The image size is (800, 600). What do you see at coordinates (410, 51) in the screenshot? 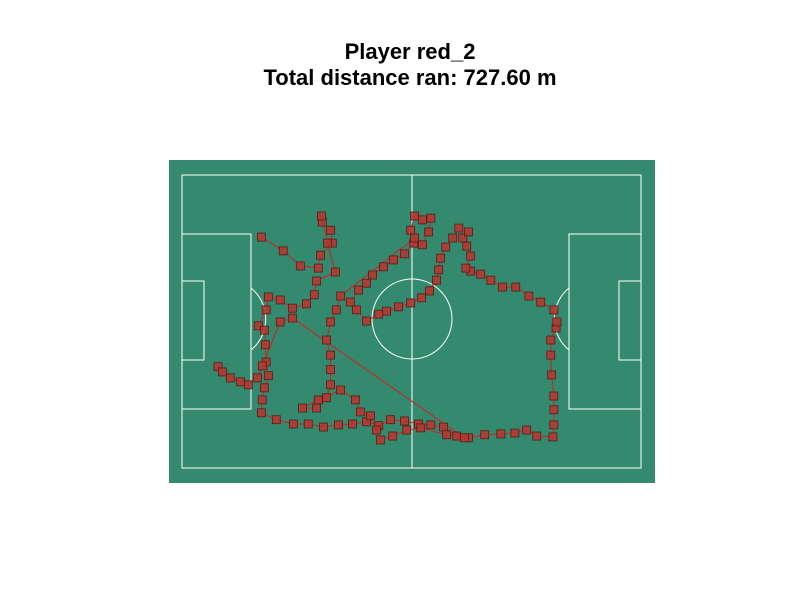
I see `chart-title: Player red_2` at bounding box center [410, 51].